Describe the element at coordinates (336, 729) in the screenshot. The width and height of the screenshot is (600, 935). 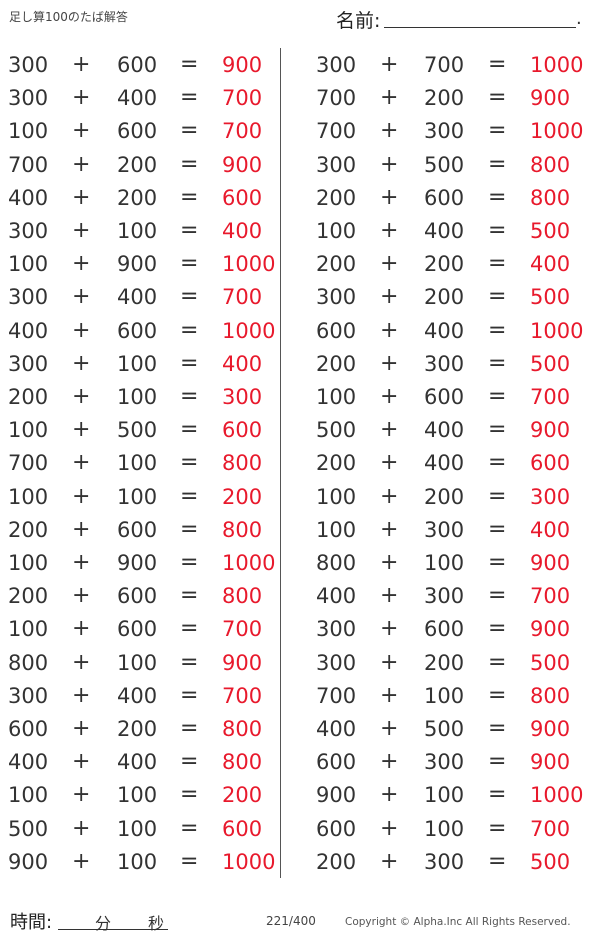
I see `operand-a: 400` at that location.